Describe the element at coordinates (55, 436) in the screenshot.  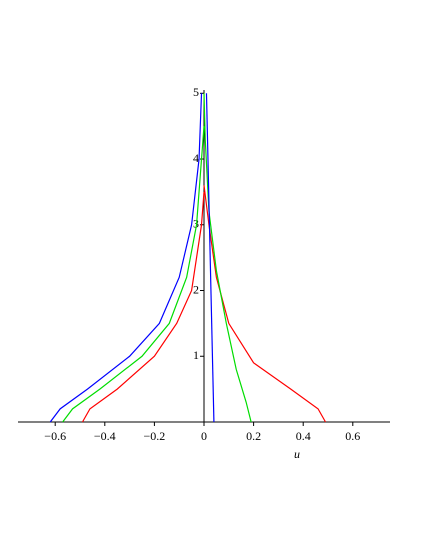
I see `x-tick-label: −0.6` at that location.